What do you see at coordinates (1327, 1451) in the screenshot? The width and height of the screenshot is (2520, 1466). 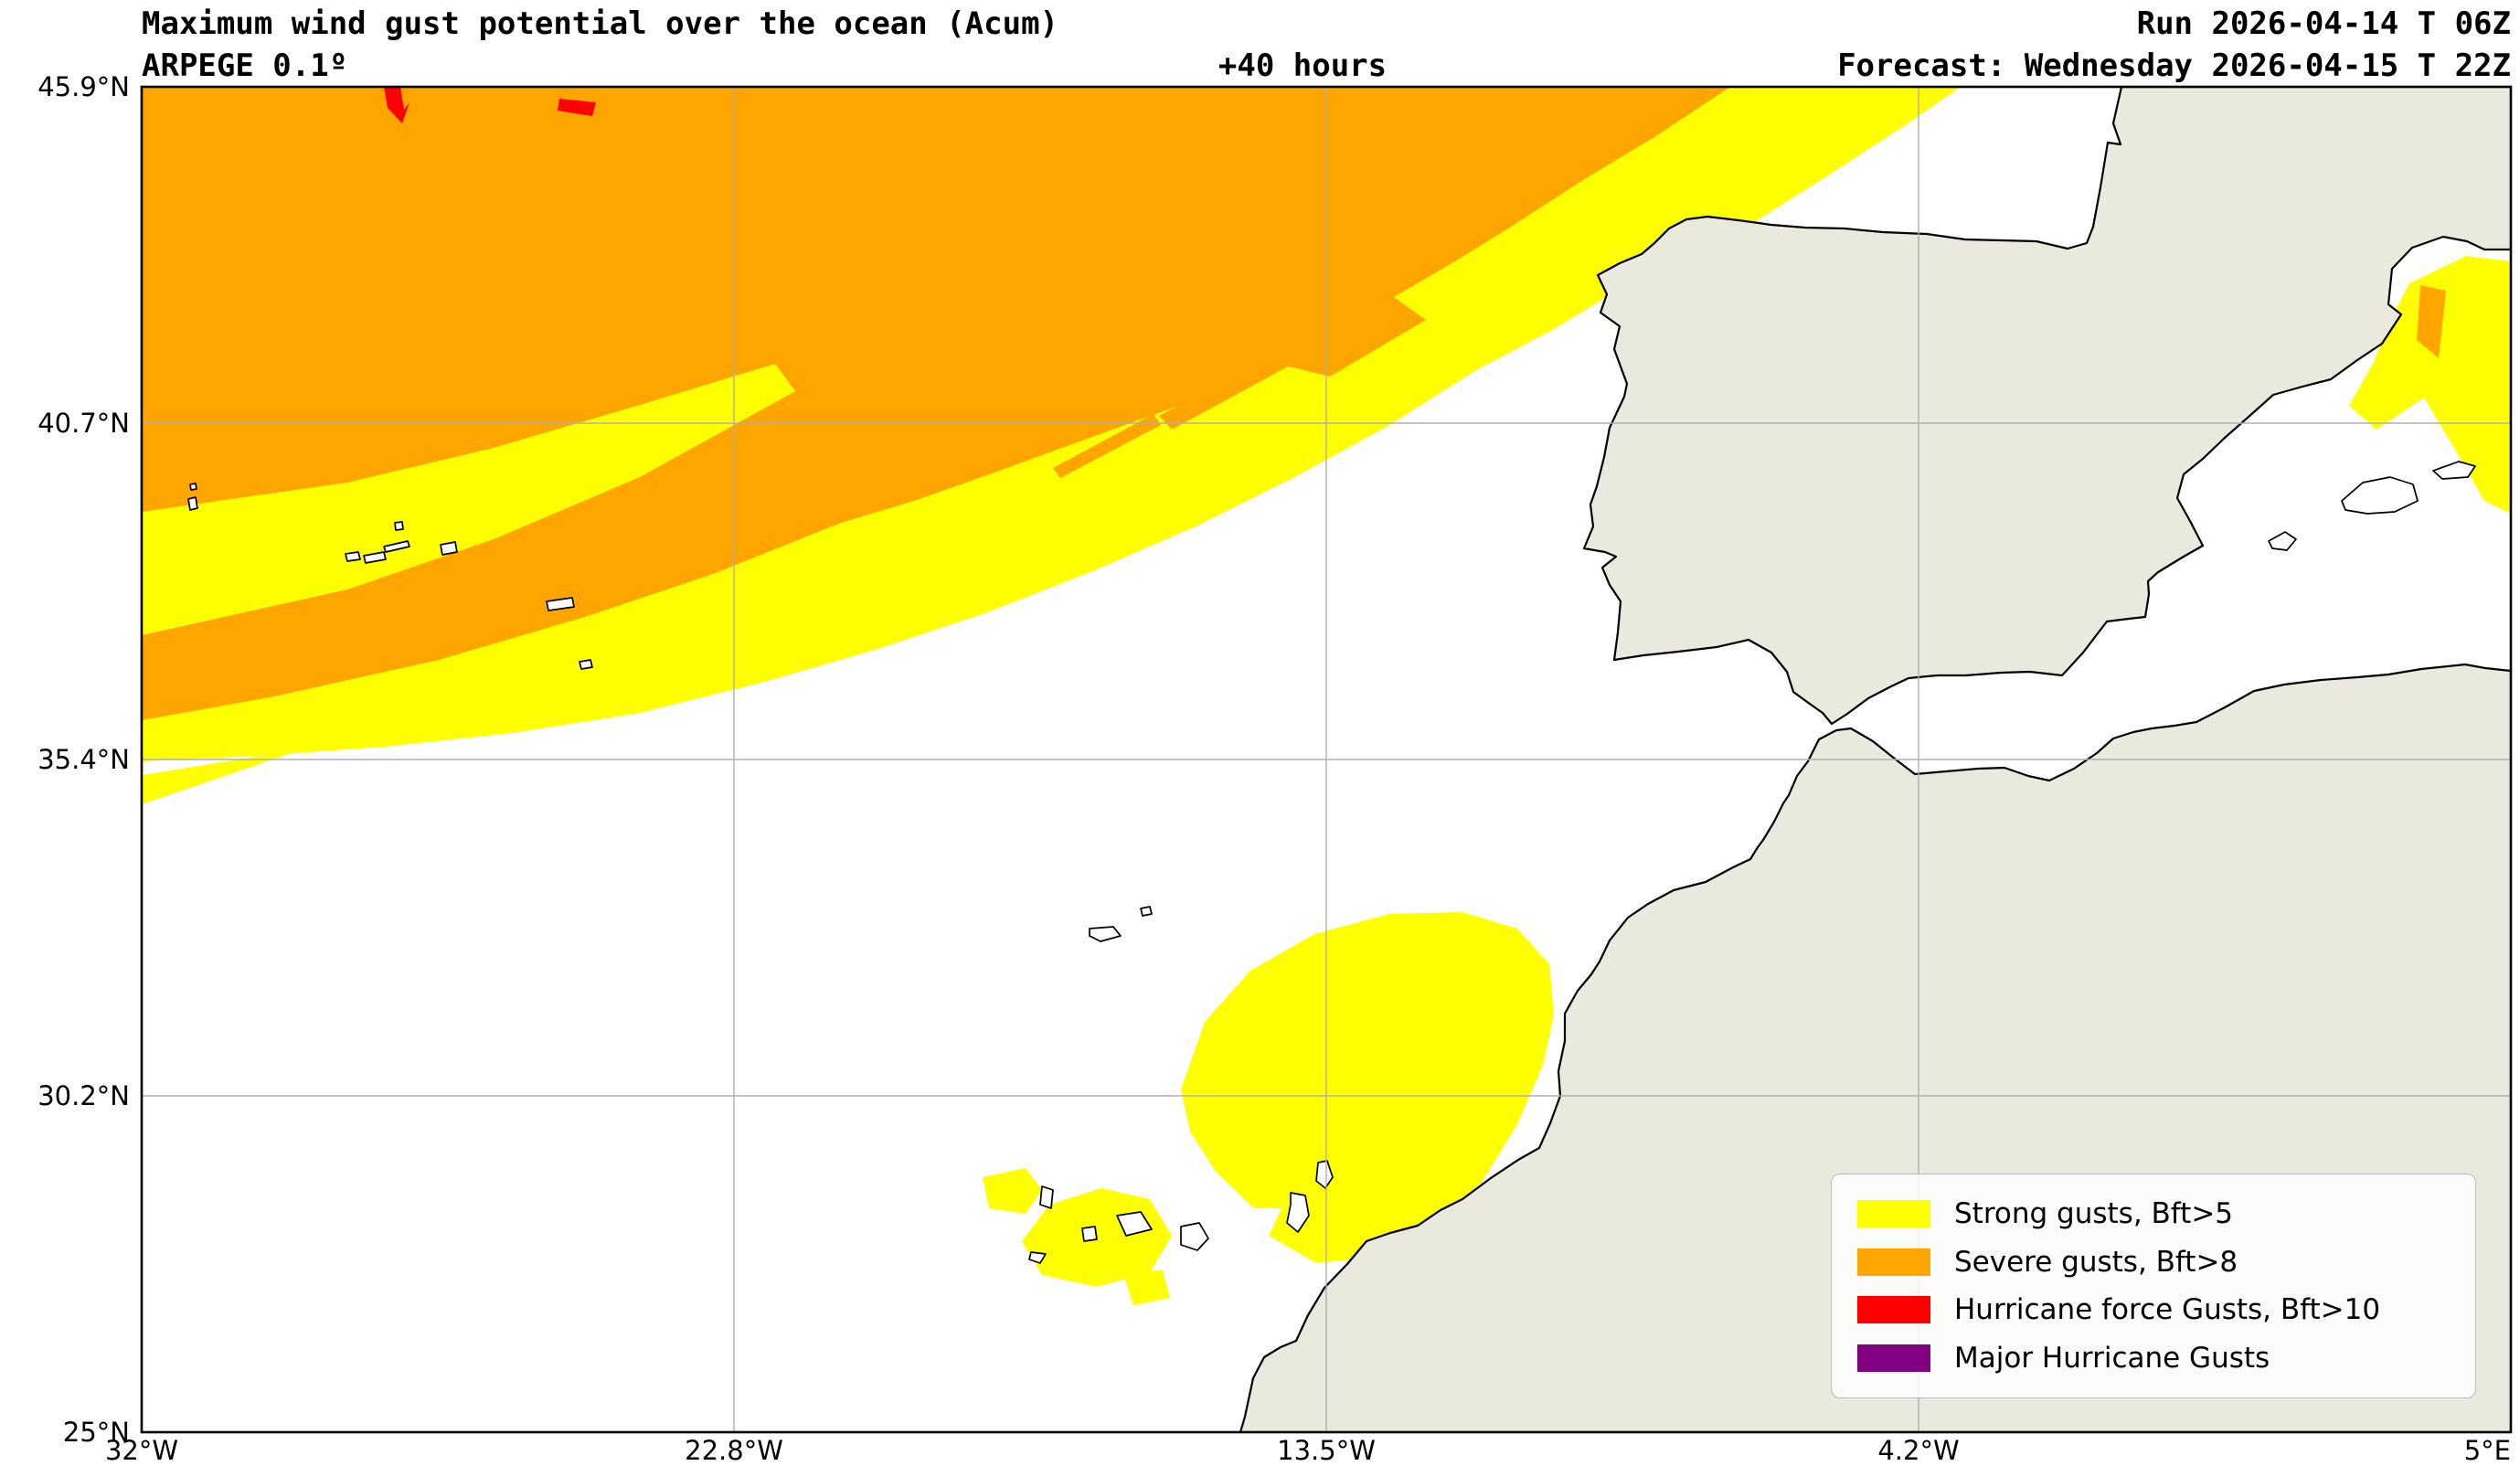 I see `lon-tick-label: 13.5°W` at bounding box center [1327, 1451].